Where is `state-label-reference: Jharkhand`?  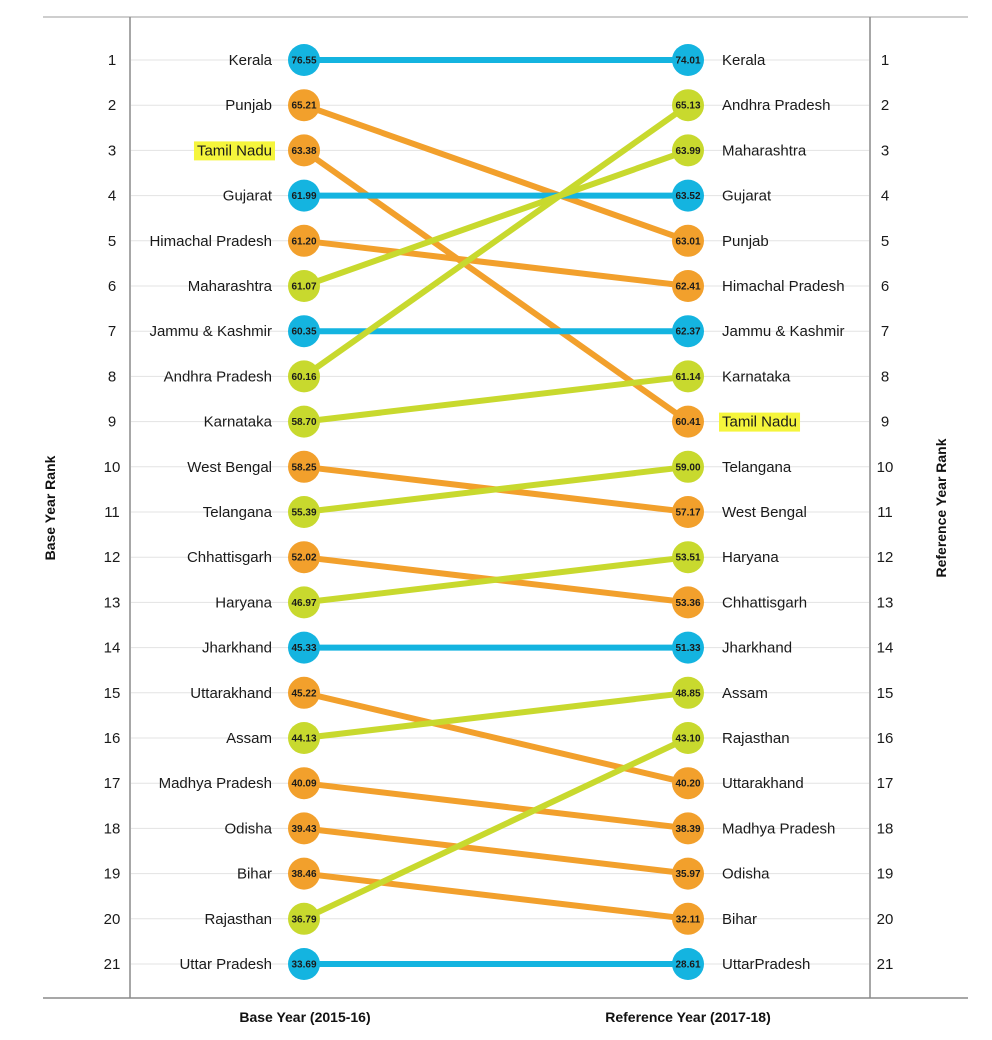 state-label-reference: Jharkhand is located at coordinates (757, 648).